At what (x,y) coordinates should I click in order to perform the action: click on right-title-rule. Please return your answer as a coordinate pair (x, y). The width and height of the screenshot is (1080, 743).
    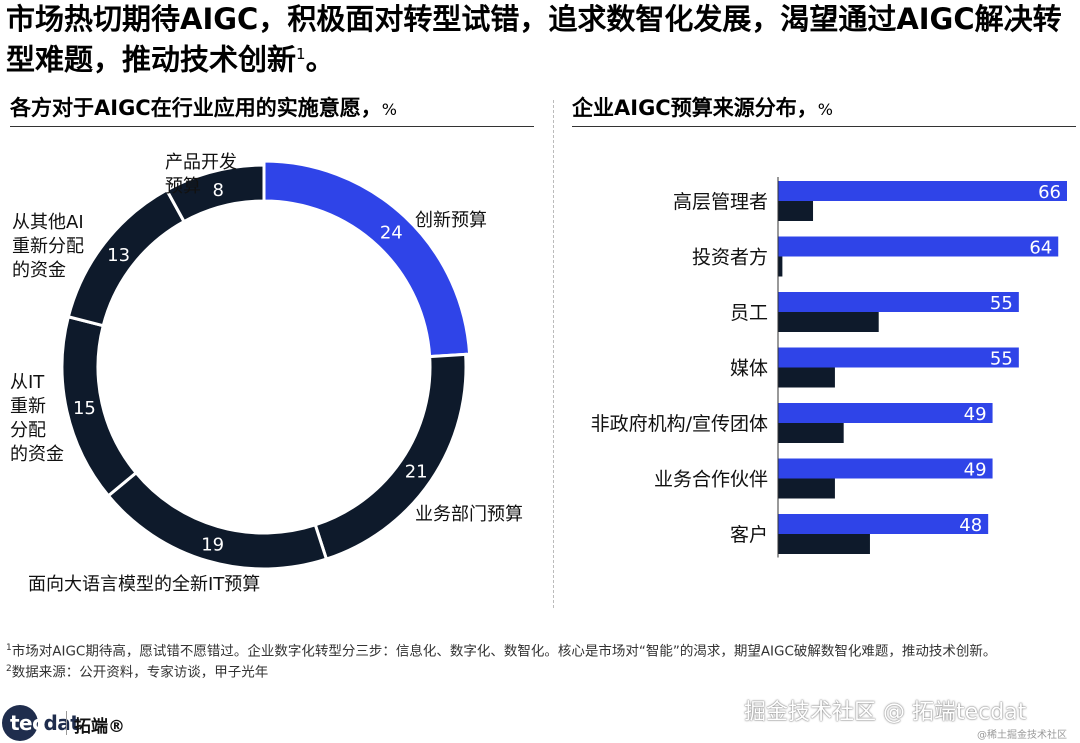
    Looking at the image, I should click on (824, 126).